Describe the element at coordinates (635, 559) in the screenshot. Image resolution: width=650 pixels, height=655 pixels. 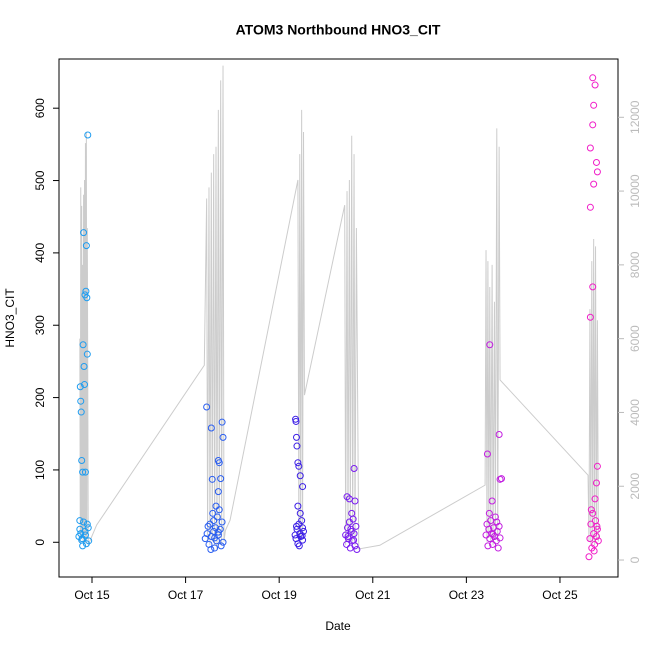
I see `y2-tick-label: 0` at that location.